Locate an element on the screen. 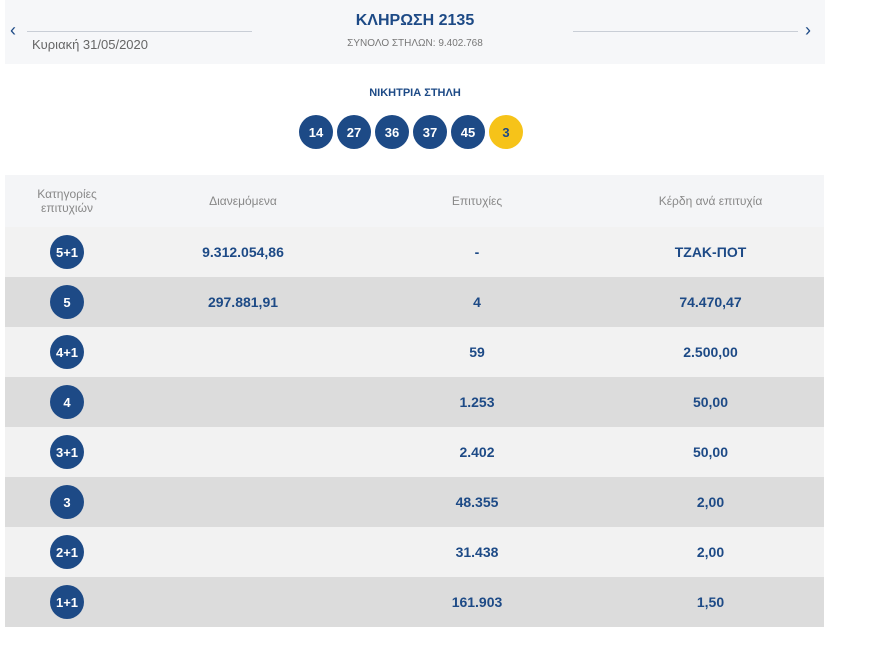 The width and height of the screenshot is (880, 669). table-row: 1+1 161.903 1,50 is located at coordinates (414, 602).